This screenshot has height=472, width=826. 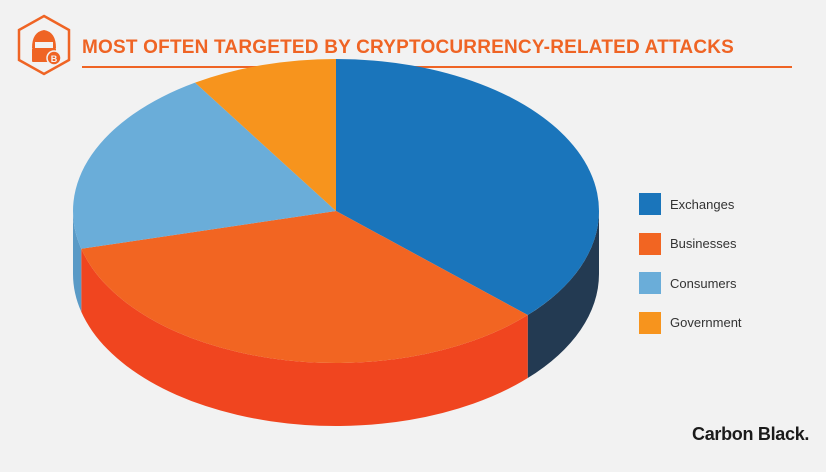 I want to click on legend-swatch-exchanges, so click(x=650, y=204).